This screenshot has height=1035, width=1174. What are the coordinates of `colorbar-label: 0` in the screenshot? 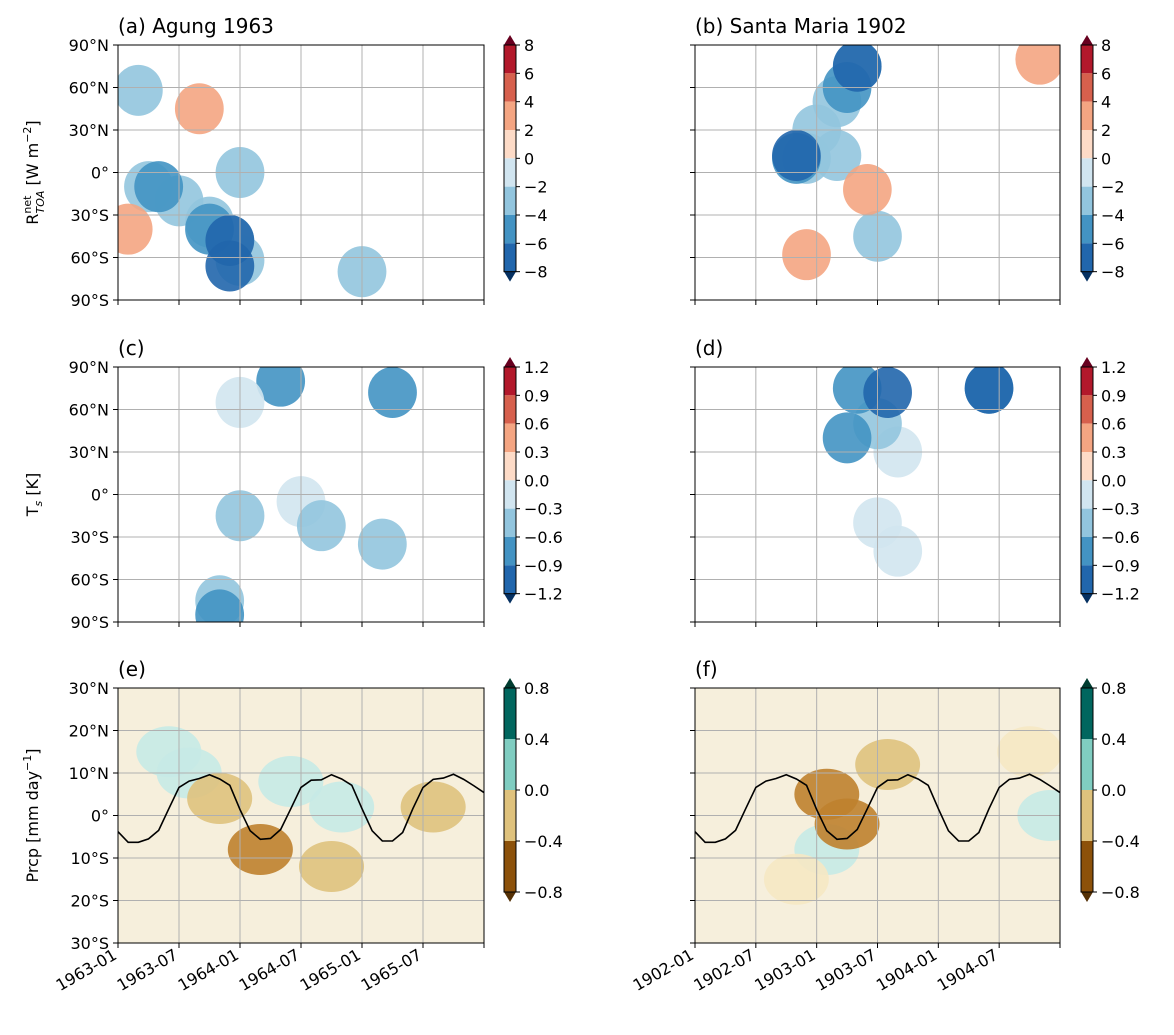 It's located at (529, 158).